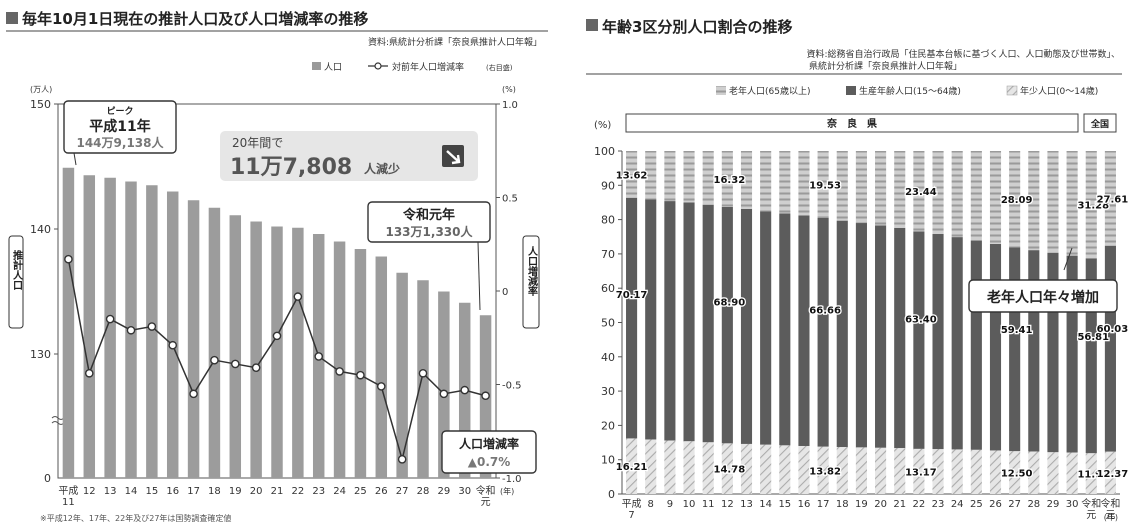  I want to click on x-tick-label: 29, so click(1053, 504).